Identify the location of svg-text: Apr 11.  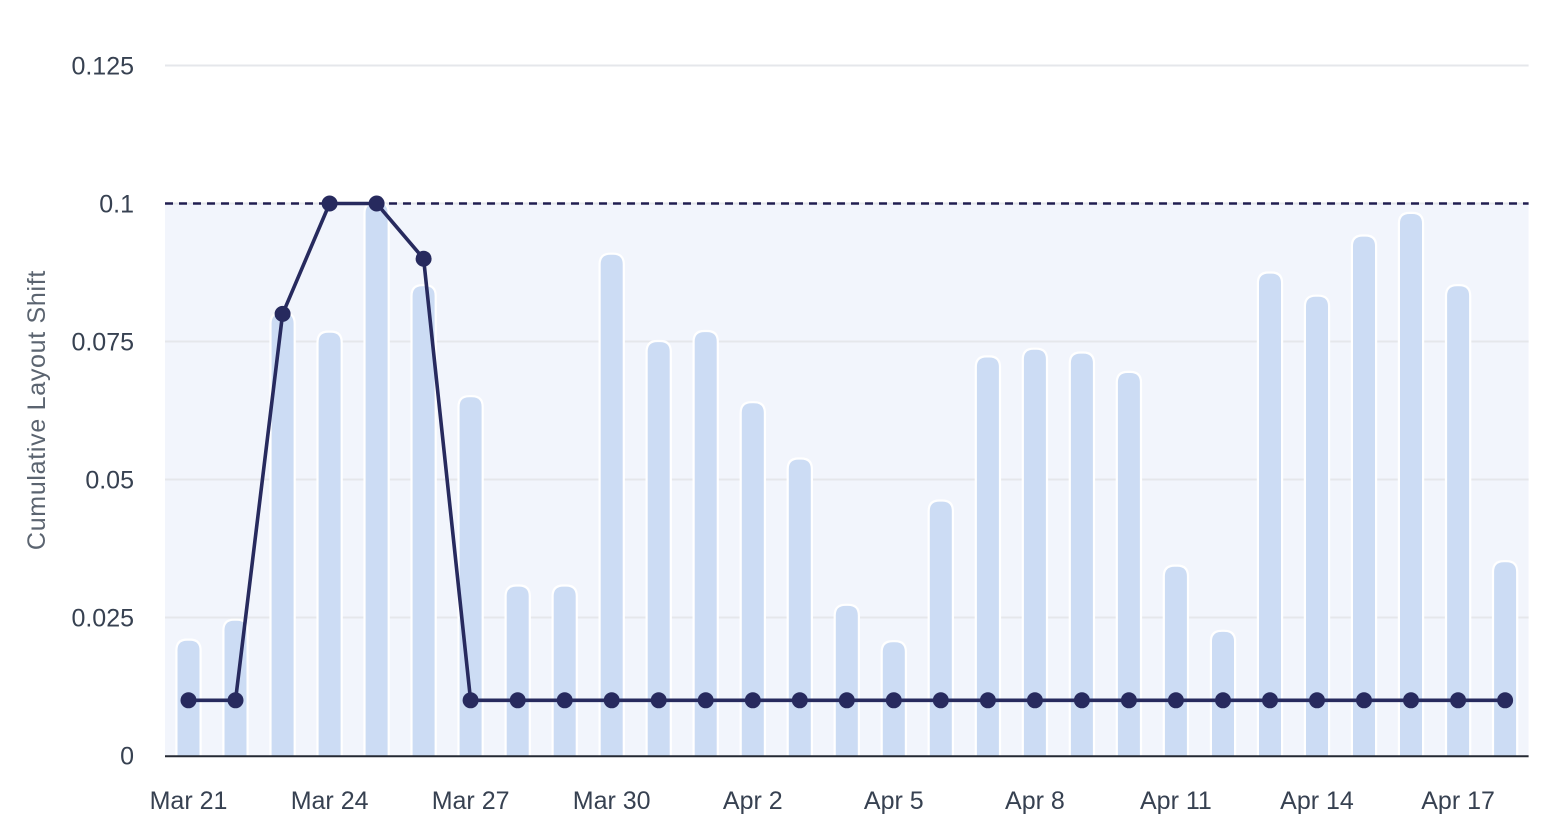
(1176, 801).